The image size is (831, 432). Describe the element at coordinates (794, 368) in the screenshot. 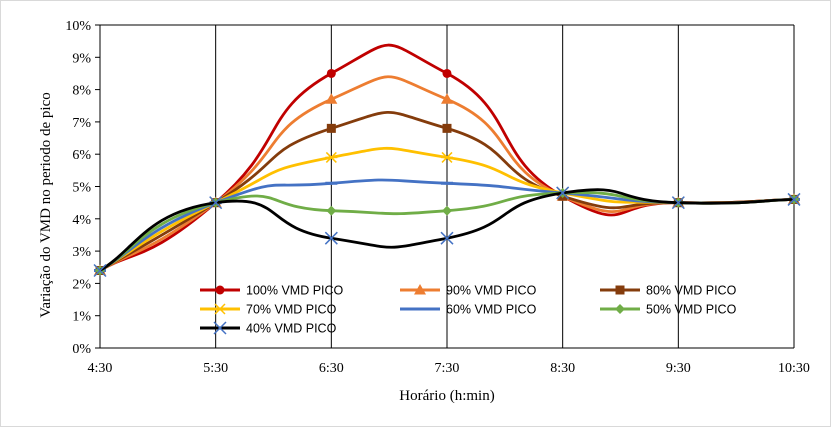

I see `x-tick-label: 10:30` at that location.